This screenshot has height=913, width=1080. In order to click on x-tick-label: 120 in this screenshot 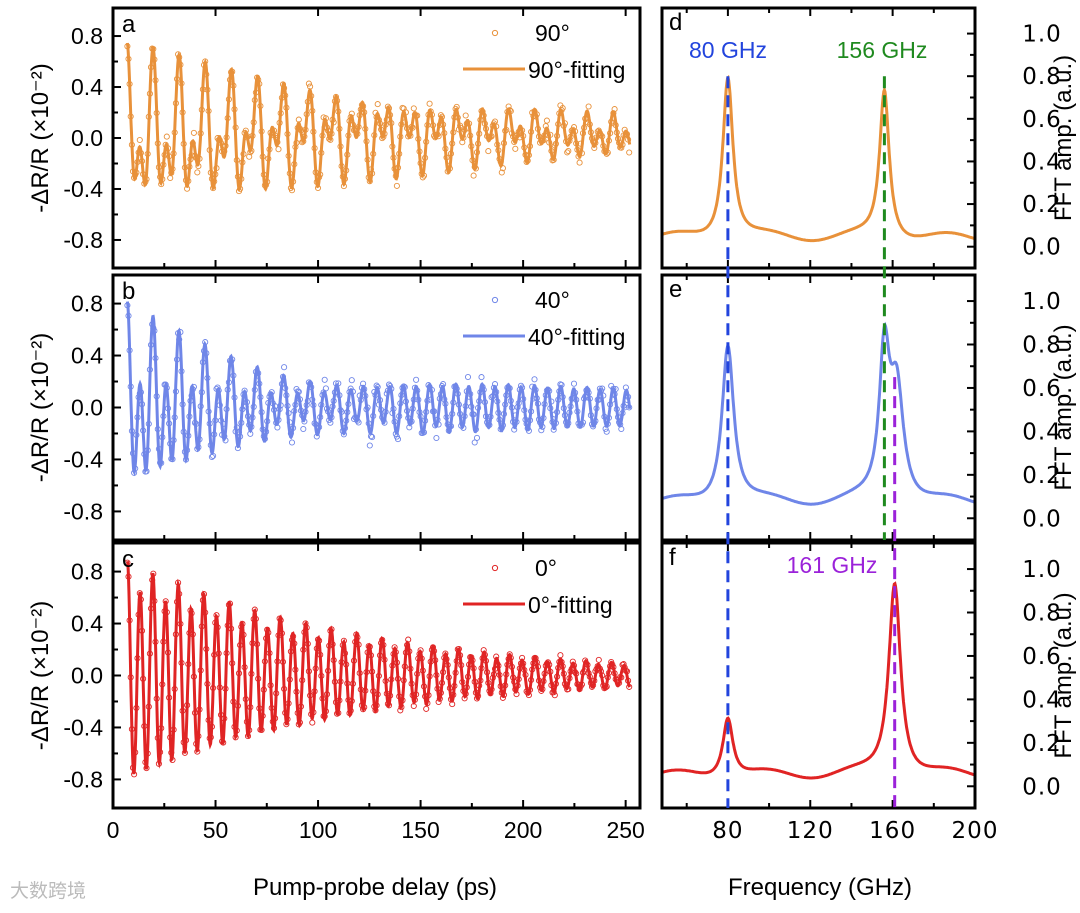, I will do `click(810, 831)`.